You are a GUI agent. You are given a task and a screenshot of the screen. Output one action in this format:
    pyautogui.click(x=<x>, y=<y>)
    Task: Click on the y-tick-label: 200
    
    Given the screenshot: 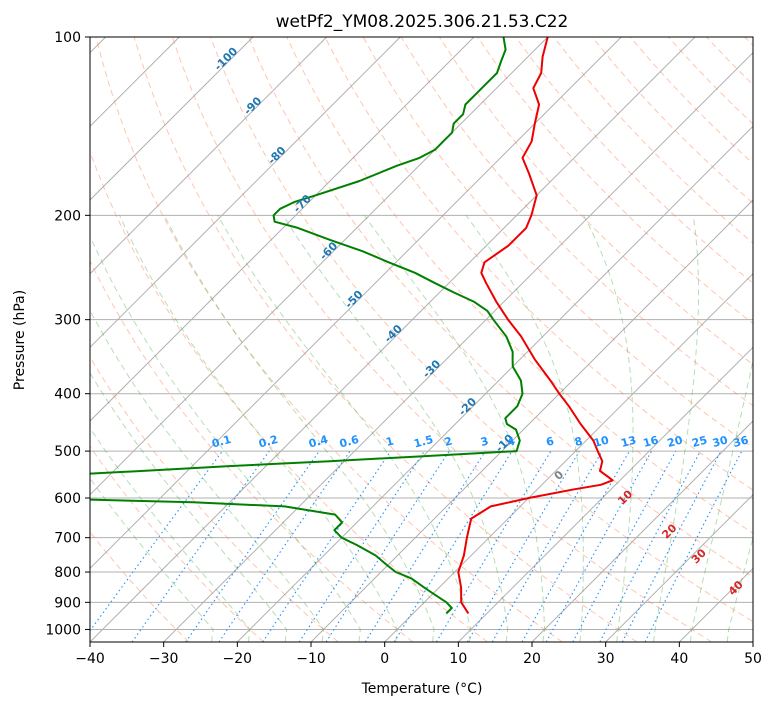 What is the action you would take?
    pyautogui.click(x=67, y=216)
    